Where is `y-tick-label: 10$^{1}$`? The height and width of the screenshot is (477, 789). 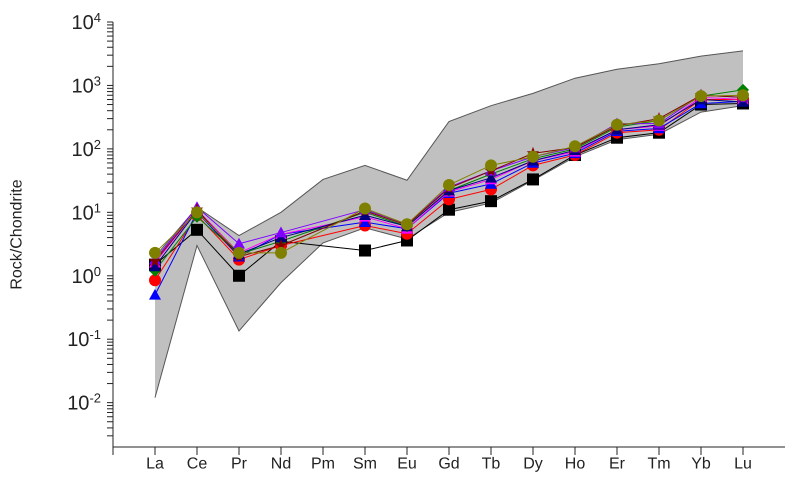 y-tick-label: 10$^{1}$ is located at coordinates (86, 212).